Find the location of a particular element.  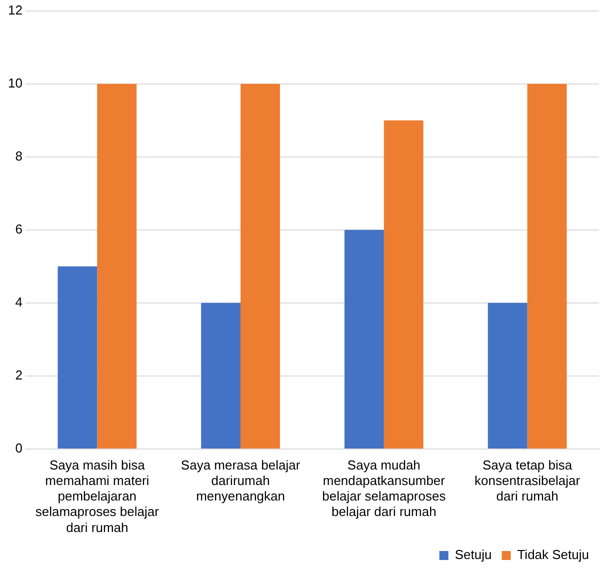

x-tick-label: Saya mudah mendapatkansumber belajar selamaproses belajar dari rumah is located at coordinates (384, 488).